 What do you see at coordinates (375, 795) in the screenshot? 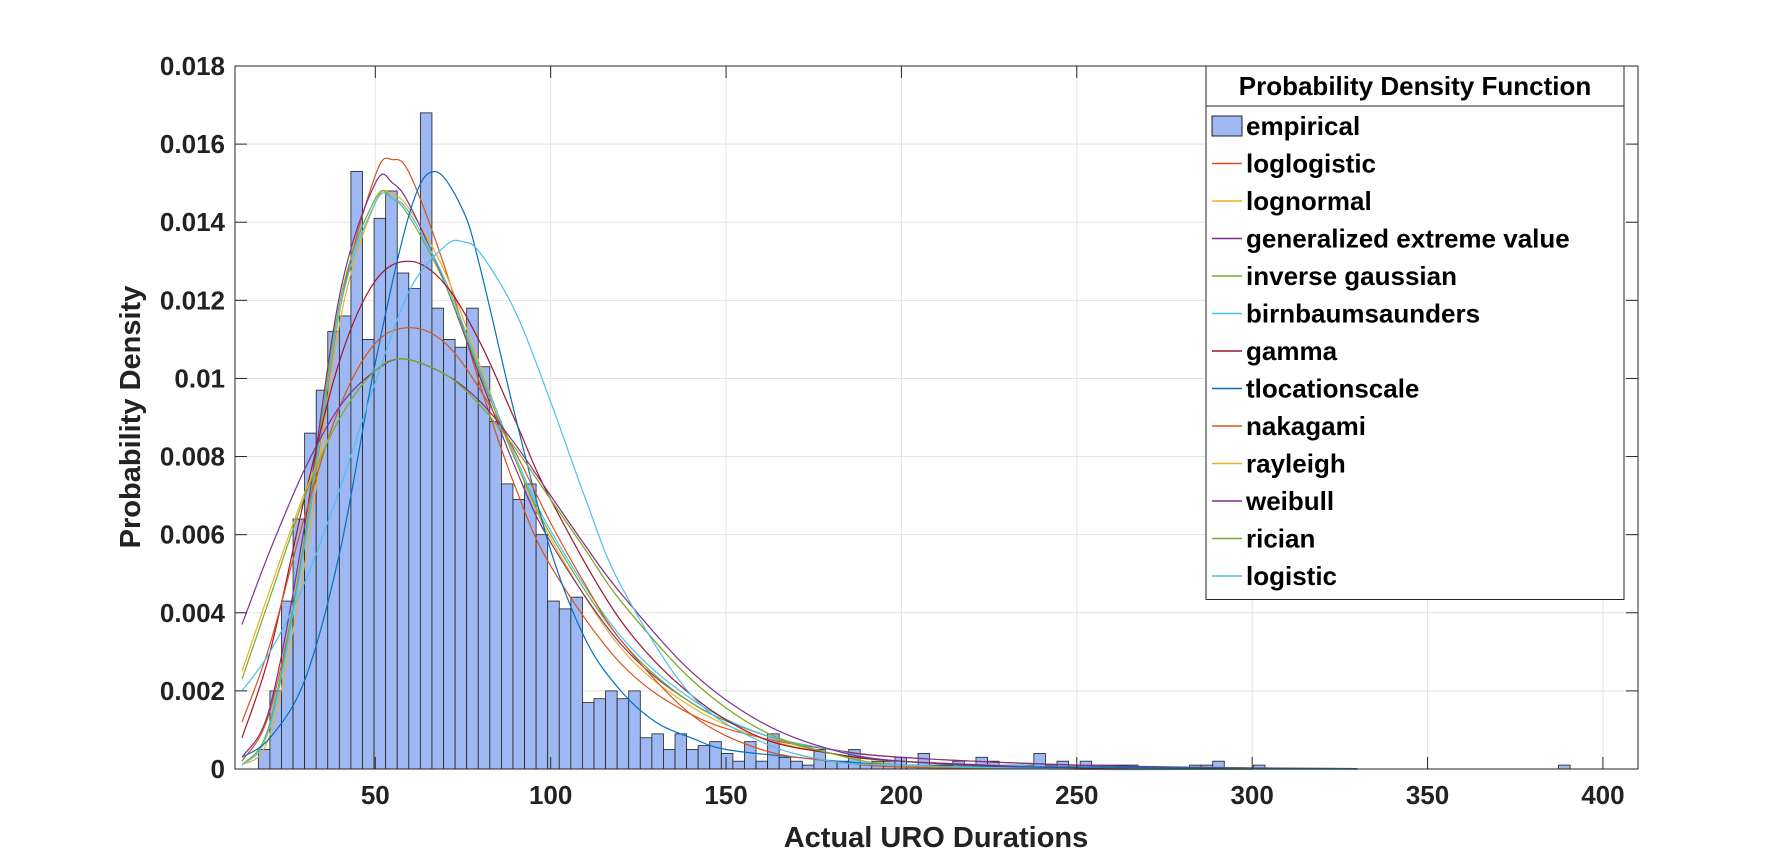
I see `x-tick-label: 50` at bounding box center [375, 795].